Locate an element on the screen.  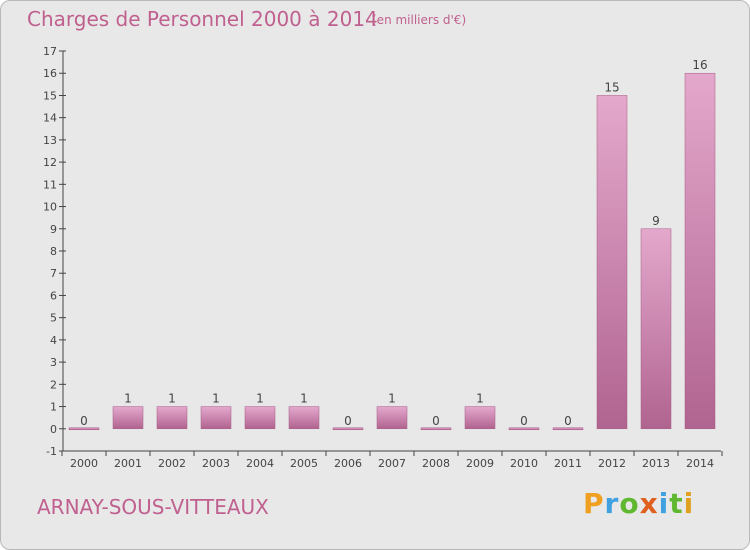
y-tick-label: 7 is located at coordinates (53, 273).